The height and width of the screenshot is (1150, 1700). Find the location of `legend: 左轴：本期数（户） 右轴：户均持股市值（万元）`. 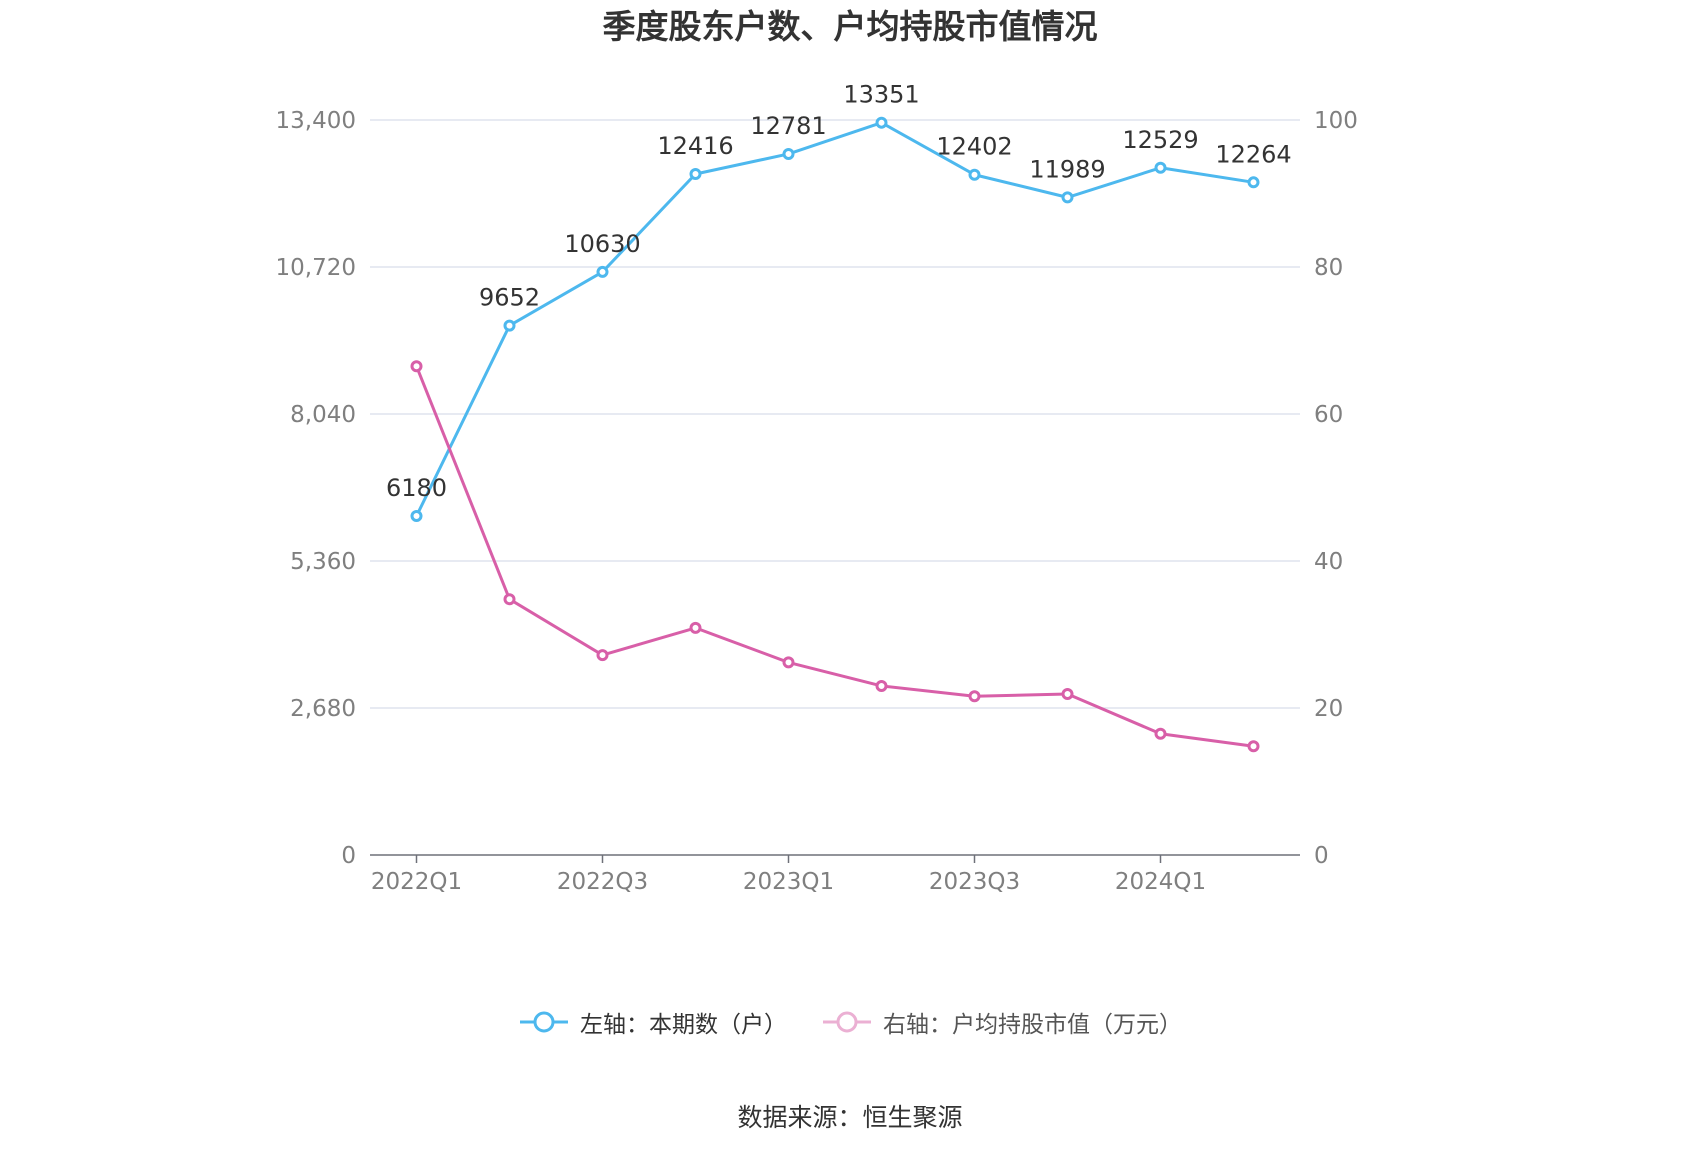

legend: 左轴：本期数（户） 右轴：户均持股市值（万元） is located at coordinates (850, 1022).